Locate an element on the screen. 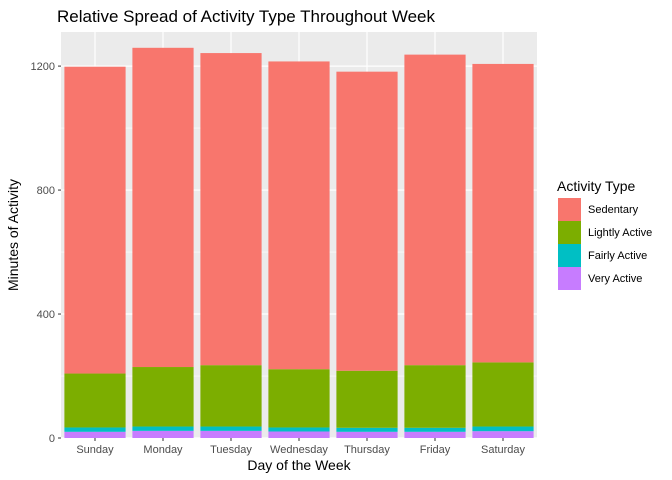 This screenshot has width=672, height=480. legend-label: Lightly Active is located at coordinates (620, 233).